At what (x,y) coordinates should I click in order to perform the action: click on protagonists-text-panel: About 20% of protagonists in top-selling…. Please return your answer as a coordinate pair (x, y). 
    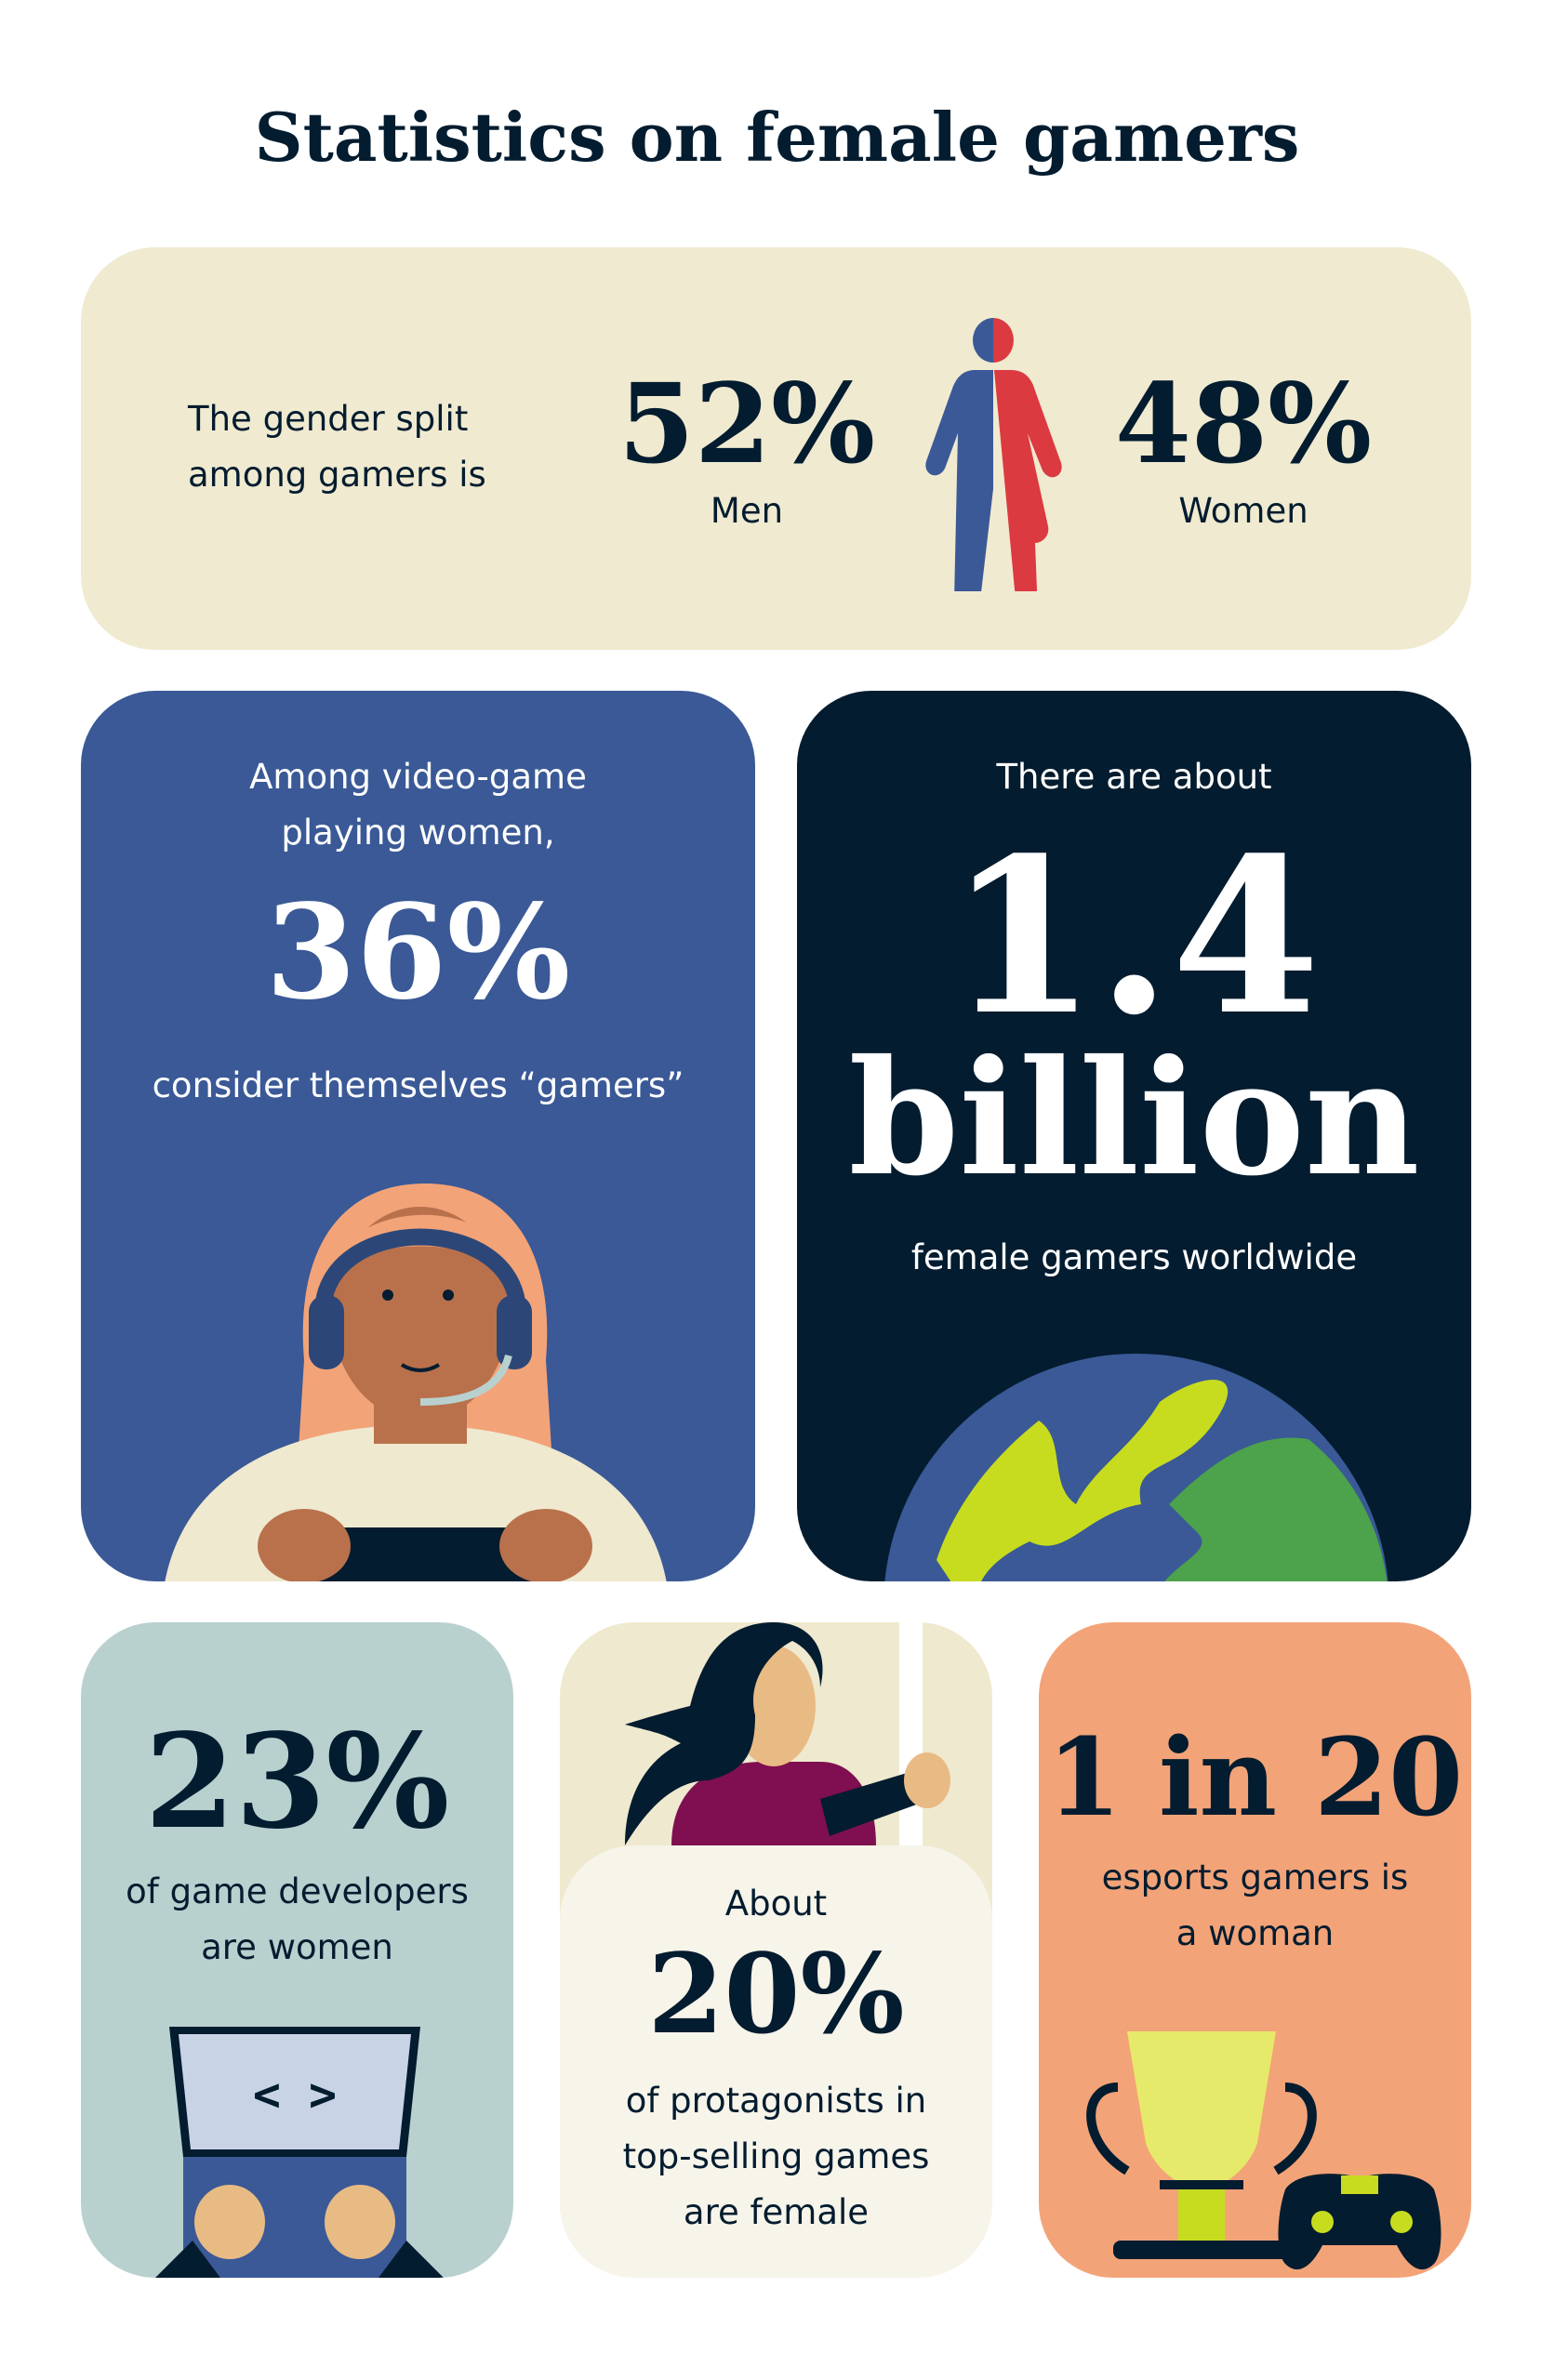
    Looking at the image, I should click on (776, 2061).